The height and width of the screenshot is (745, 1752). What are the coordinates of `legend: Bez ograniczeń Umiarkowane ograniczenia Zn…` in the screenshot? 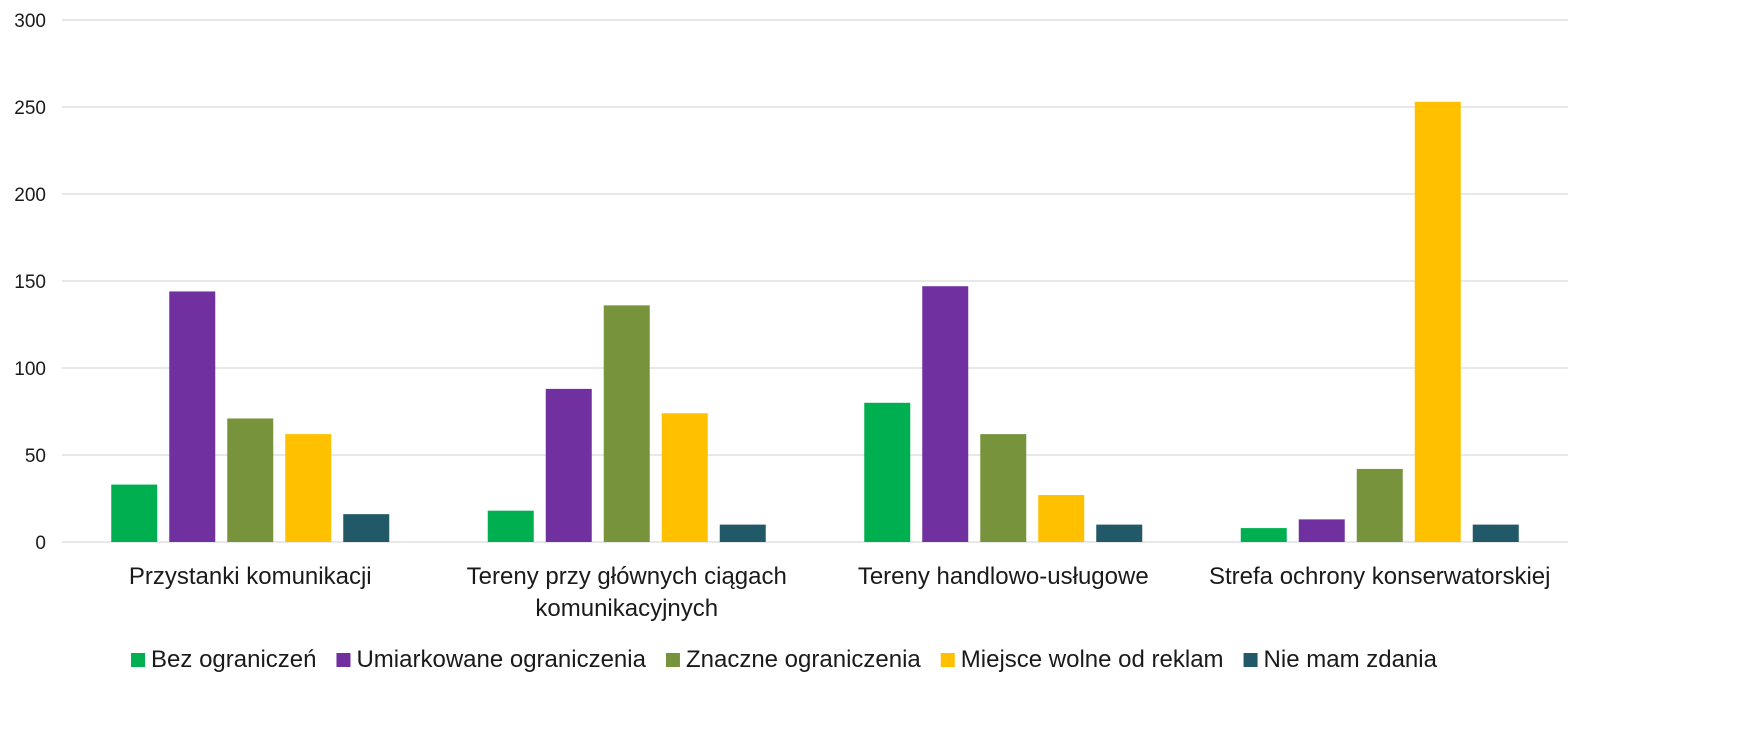 It's located at (784, 659).